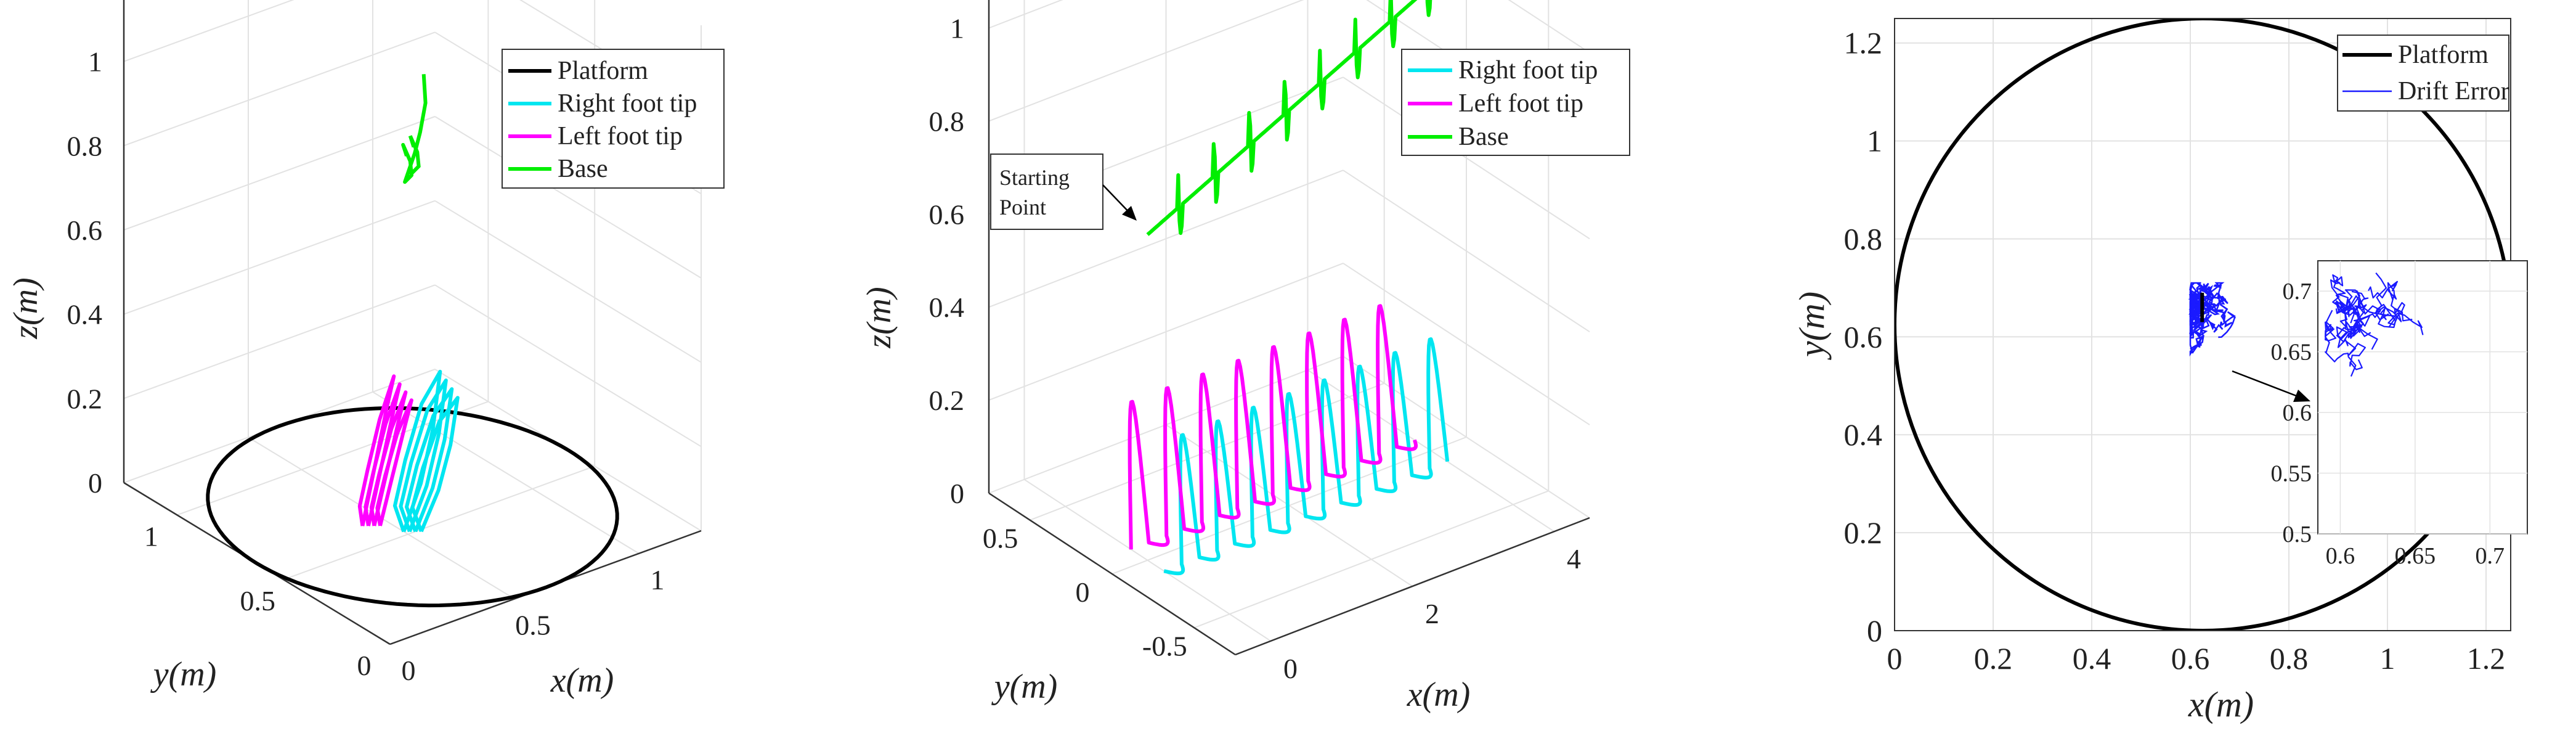  Describe the element at coordinates (2208, 301) in the screenshot. I see `p3-drift-line` at that location.